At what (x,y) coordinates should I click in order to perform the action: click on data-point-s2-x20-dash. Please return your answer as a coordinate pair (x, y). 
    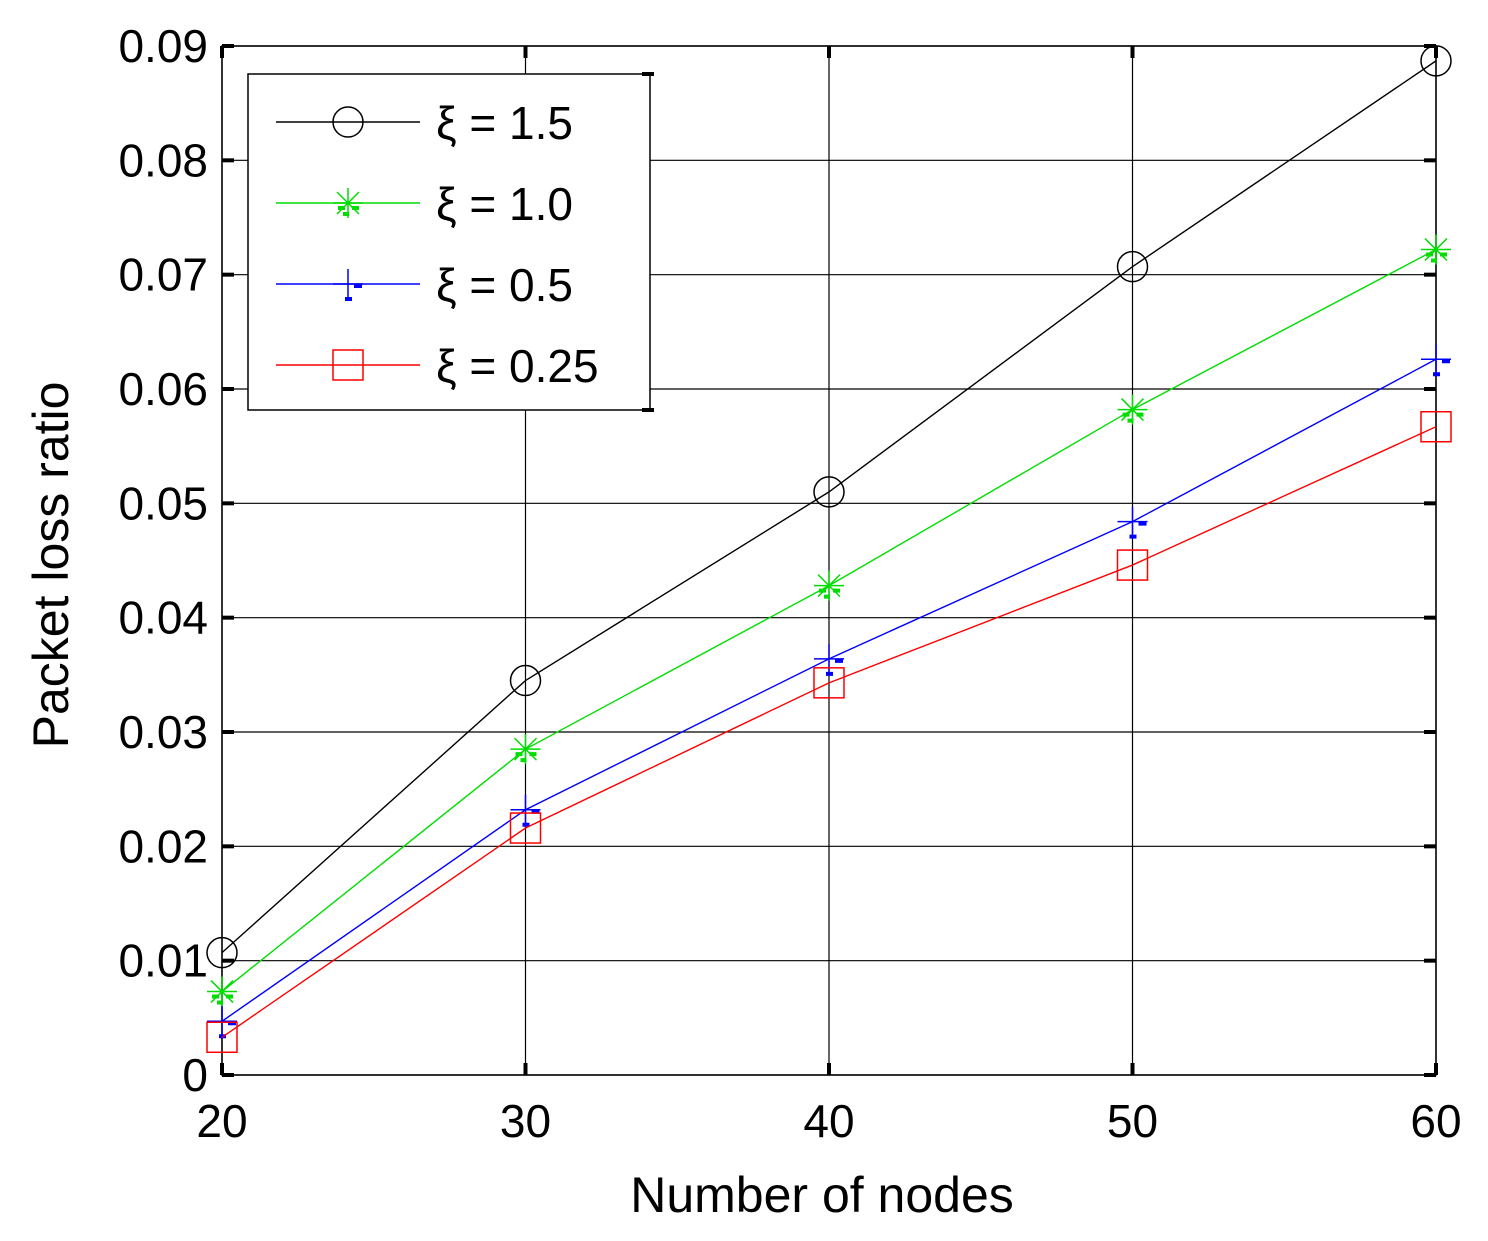
    Looking at the image, I should click on (222, 999).